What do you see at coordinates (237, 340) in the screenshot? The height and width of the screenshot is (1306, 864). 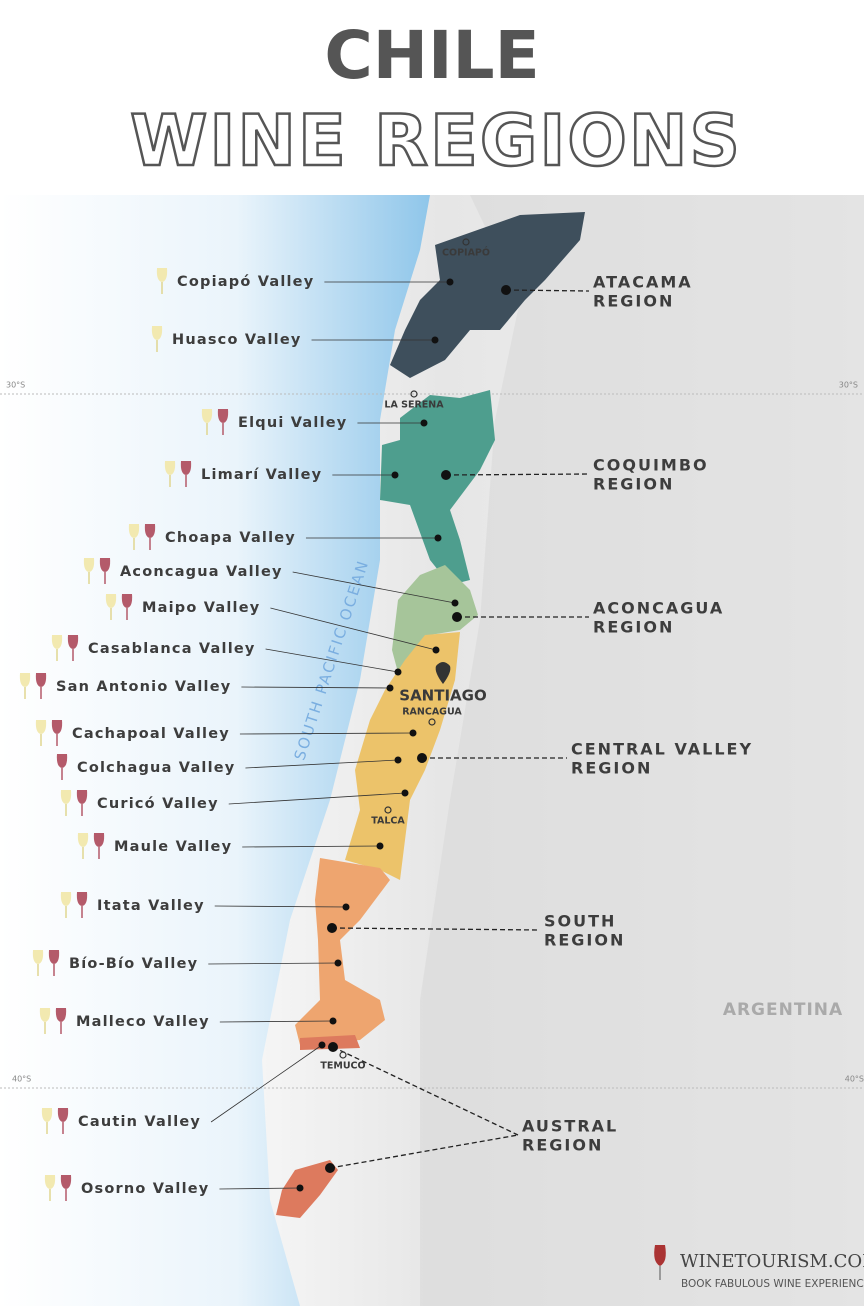 I see `valley-label: Huasco Valley` at bounding box center [237, 340].